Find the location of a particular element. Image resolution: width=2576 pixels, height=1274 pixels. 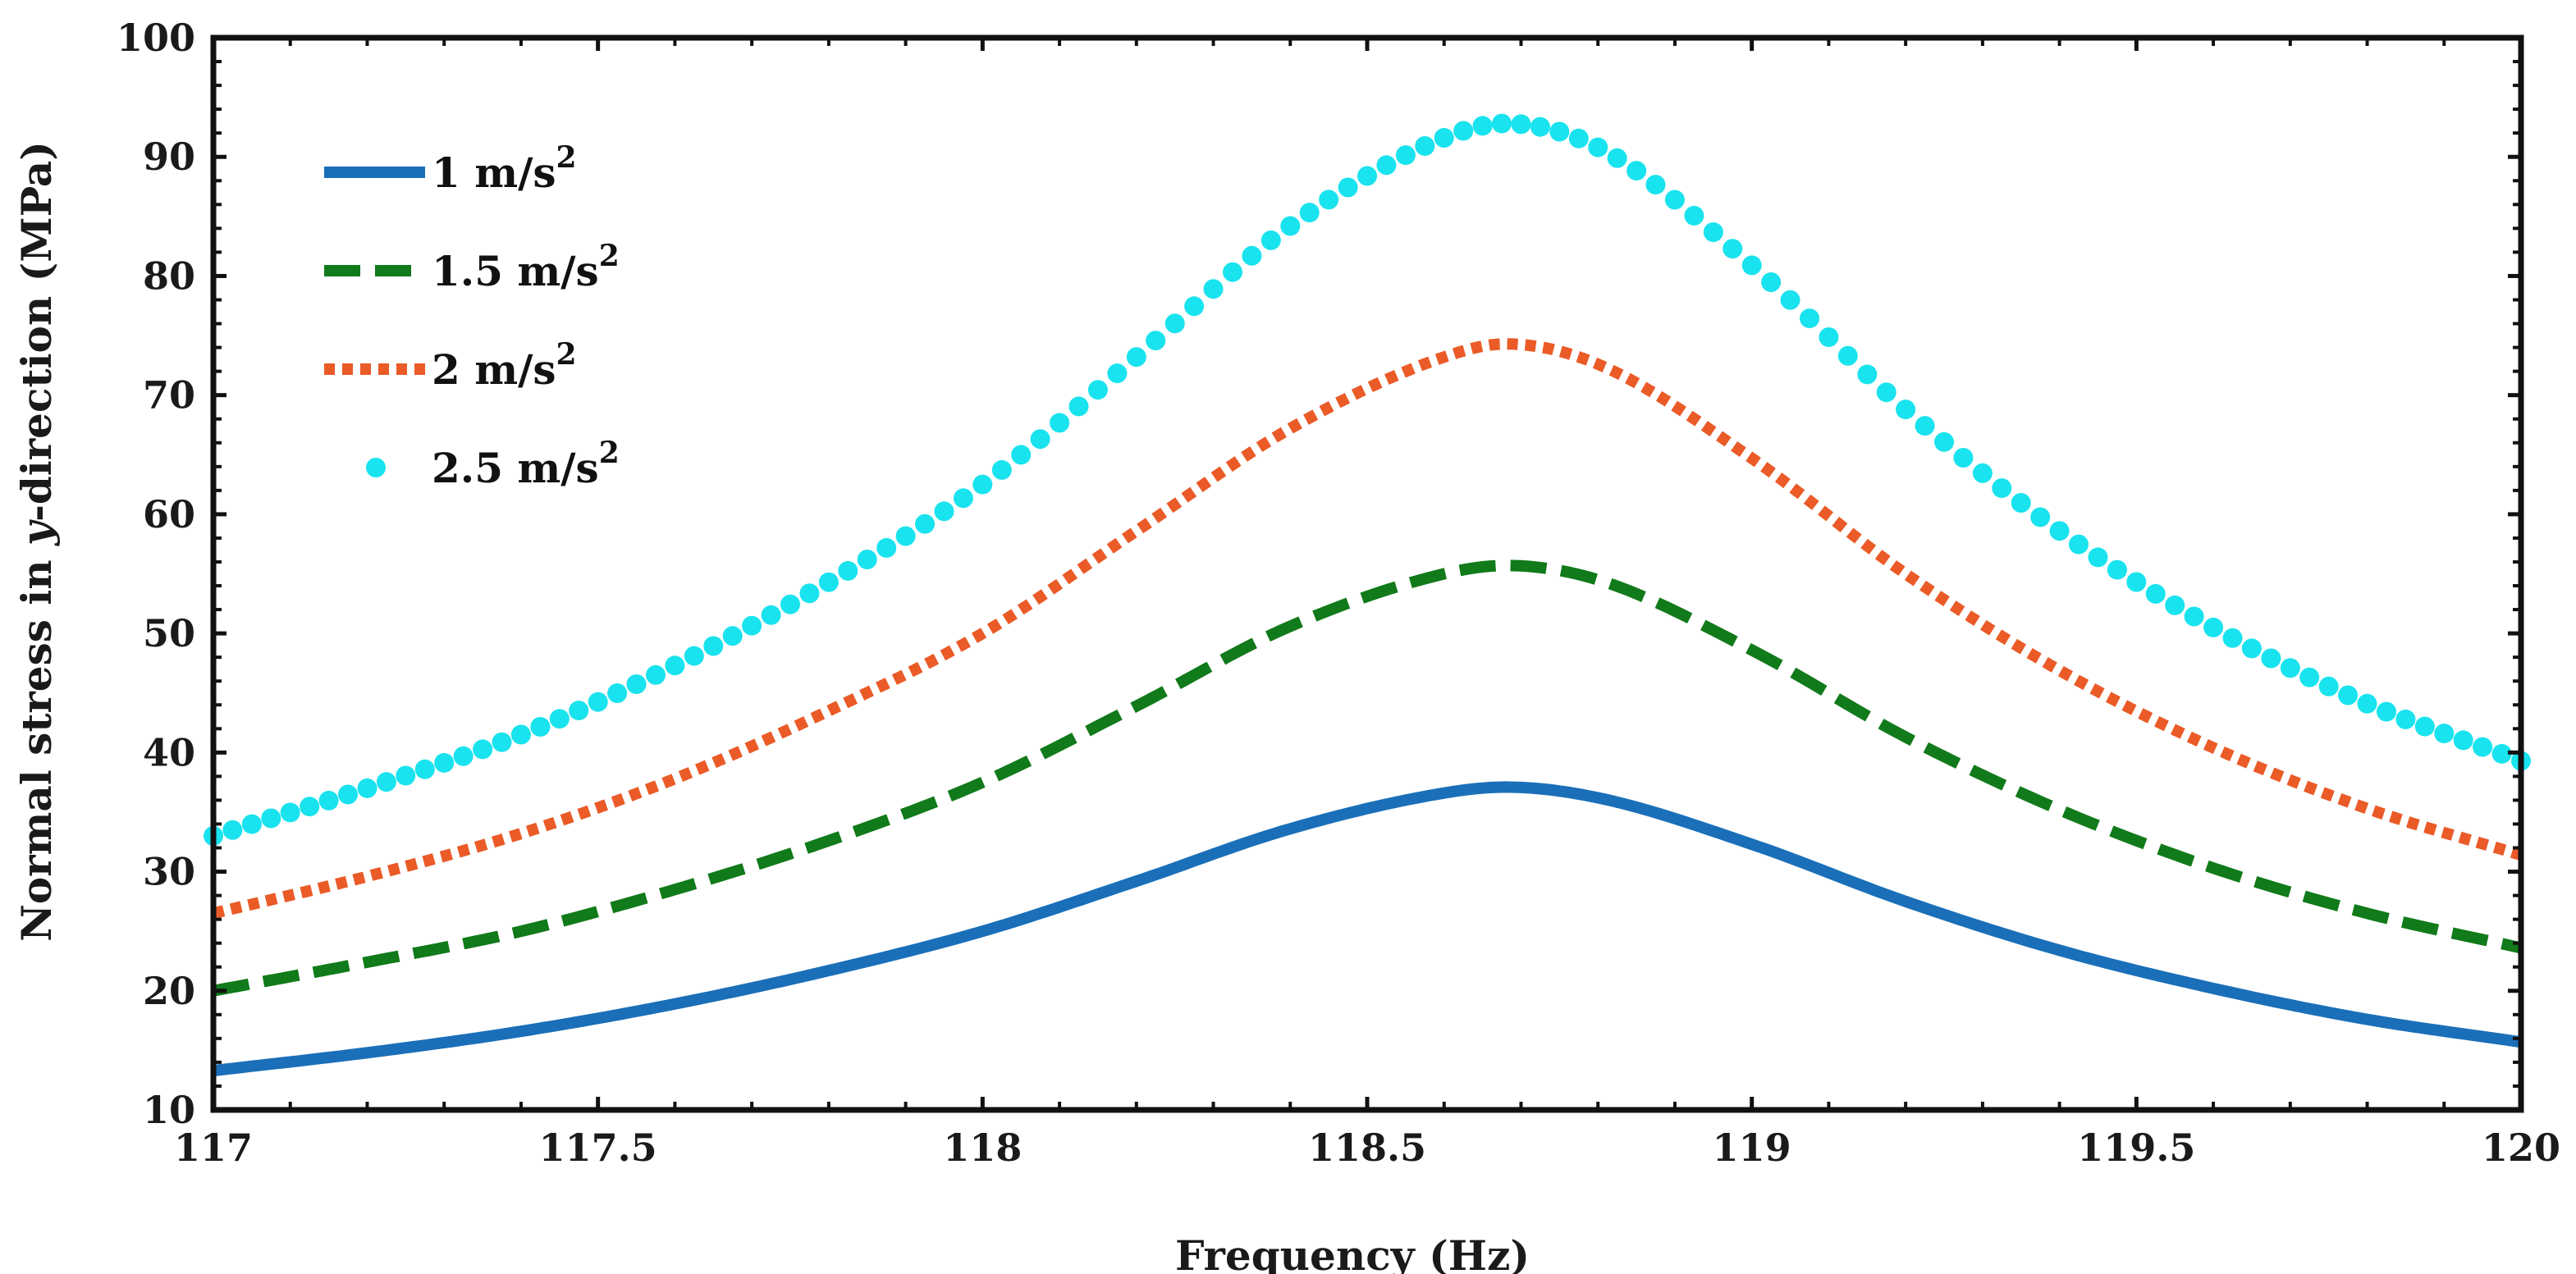

y-tick-label: 60 is located at coordinates (169, 514).